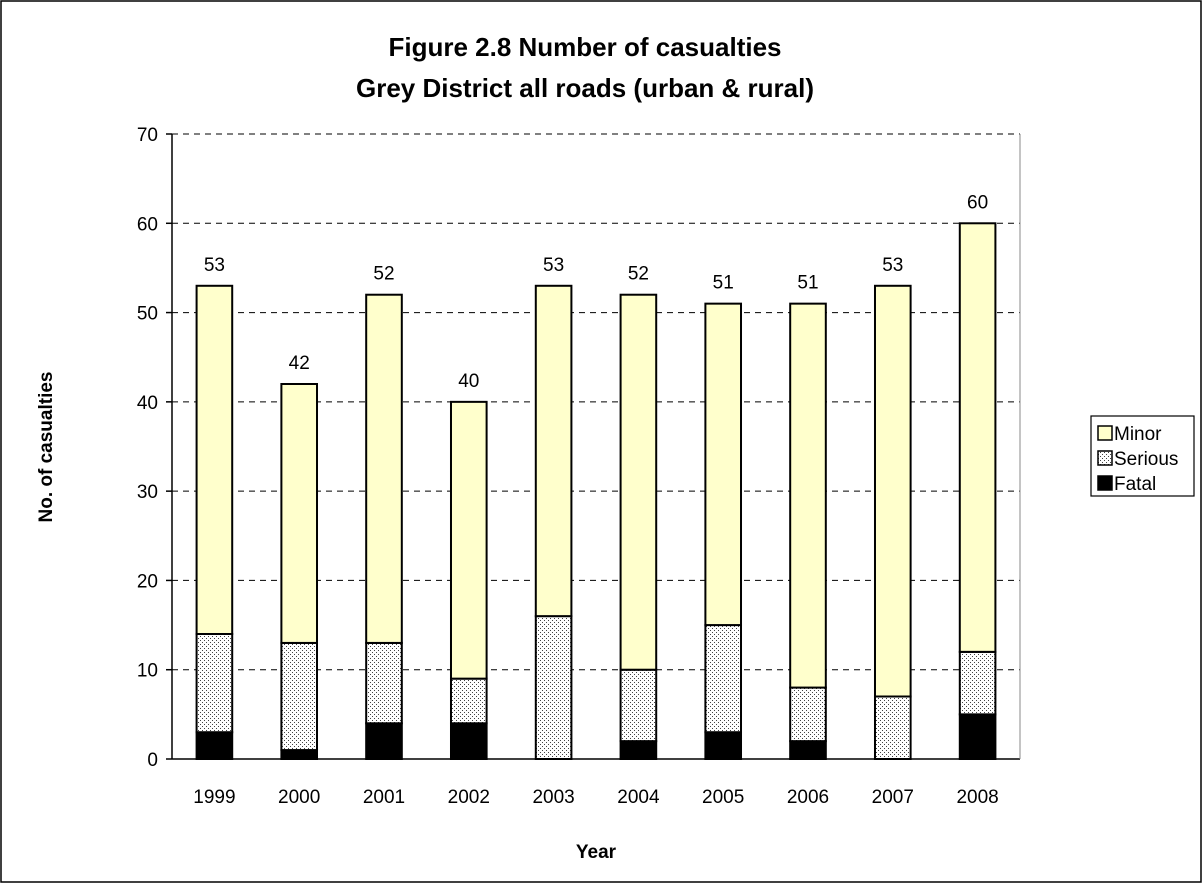 The image size is (1202, 888). What do you see at coordinates (147, 403) in the screenshot?
I see `y-tick-label: 40` at bounding box center [147, 403].